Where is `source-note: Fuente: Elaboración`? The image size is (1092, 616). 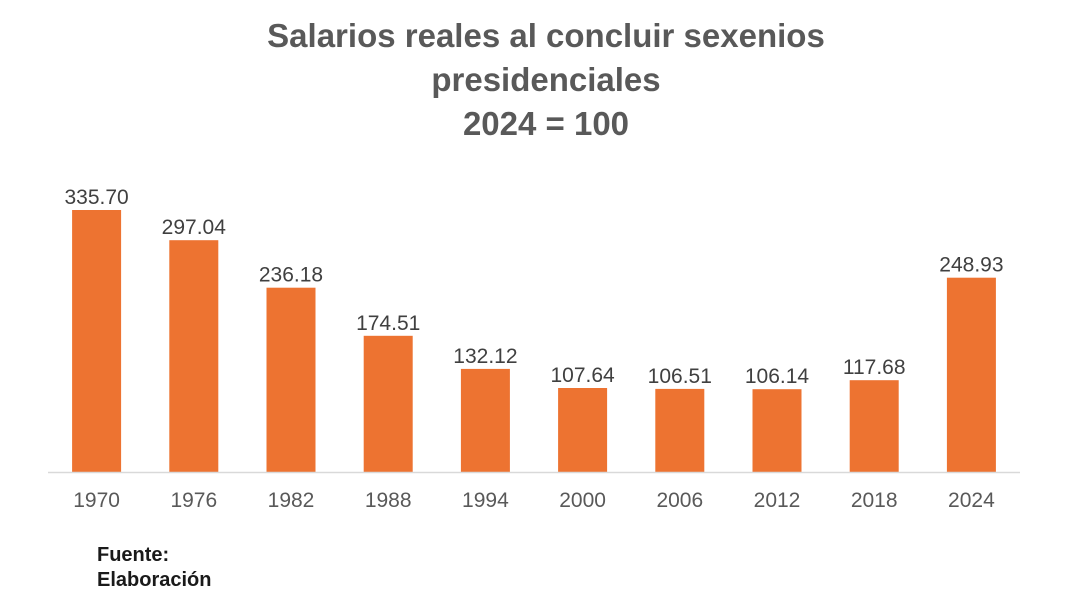 source-note: Fuente: Elaboración is located at coordinates (154, 568).